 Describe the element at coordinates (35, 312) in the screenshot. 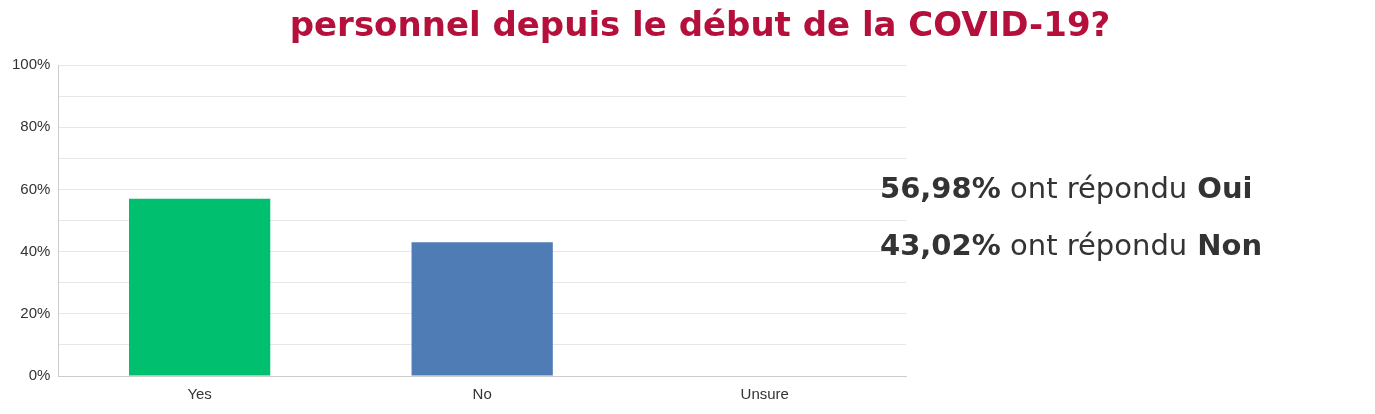

I see `y-tick-label: 20%` at that location.